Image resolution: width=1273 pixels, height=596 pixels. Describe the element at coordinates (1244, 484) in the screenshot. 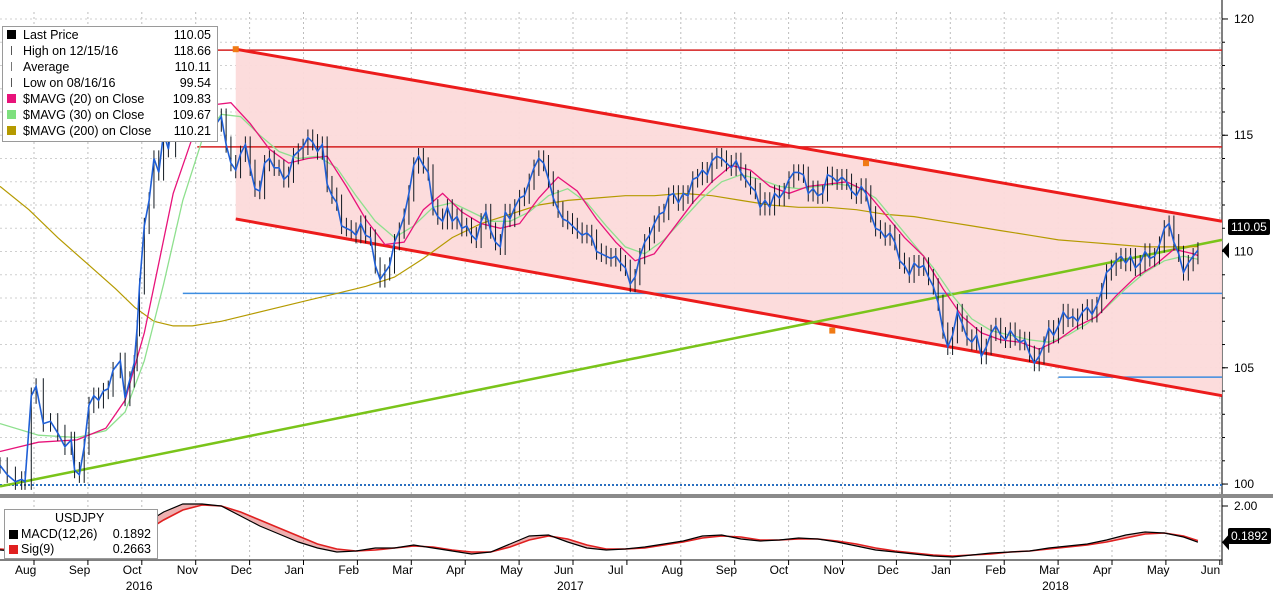

I see `y-tick-label: 100` at that location.